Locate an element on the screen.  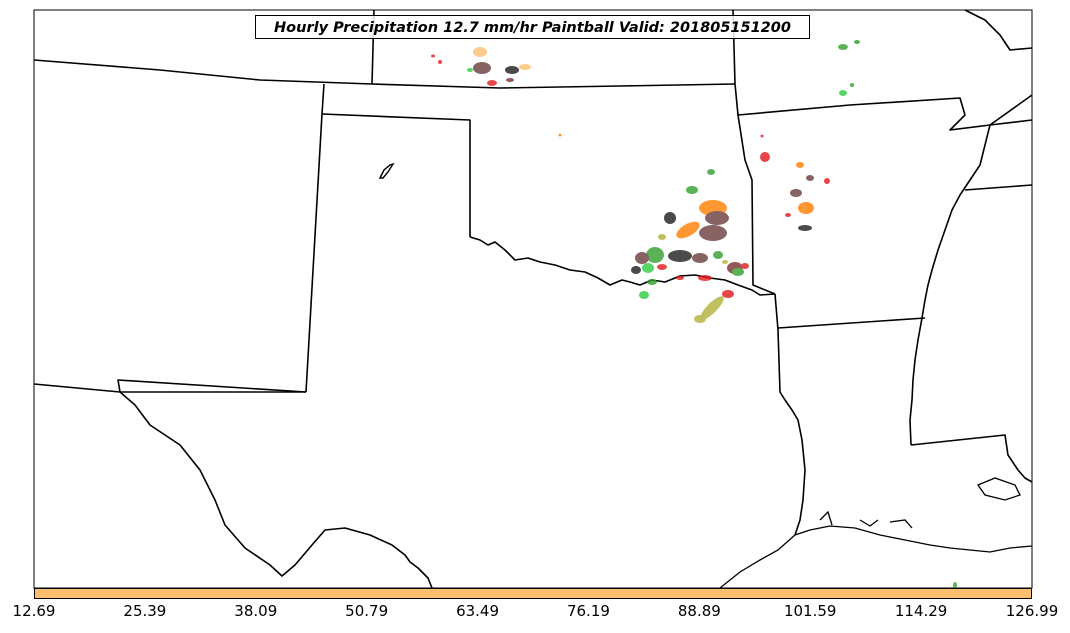
lake-outline is located at coordinates (386, 170).